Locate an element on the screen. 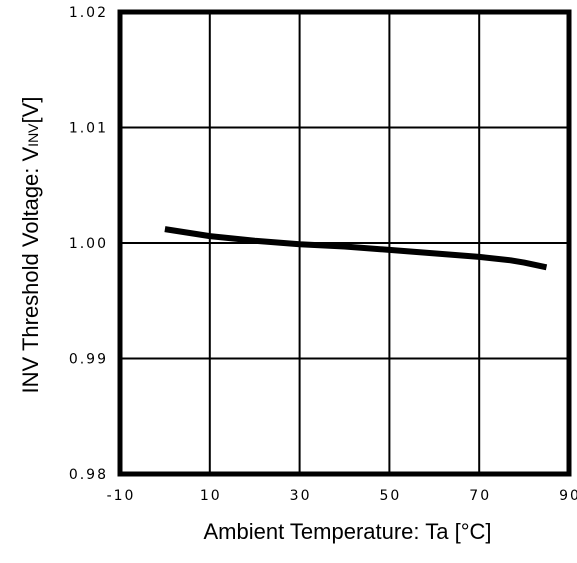 This screenshot has height=563, width=577. x-axis-label: Ambient Temperature: Ta [°C] is located at coordinates (347, 531).